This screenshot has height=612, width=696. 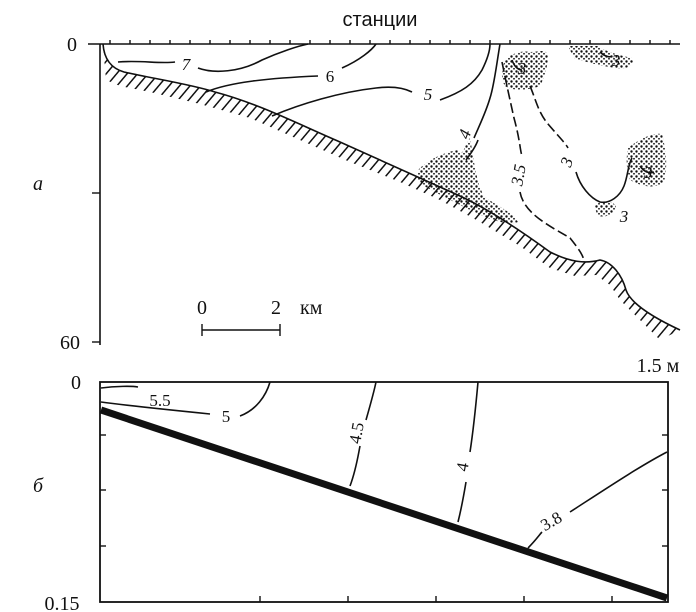 I want to click on contour-label-4: 4, so click(x=464, y=133).